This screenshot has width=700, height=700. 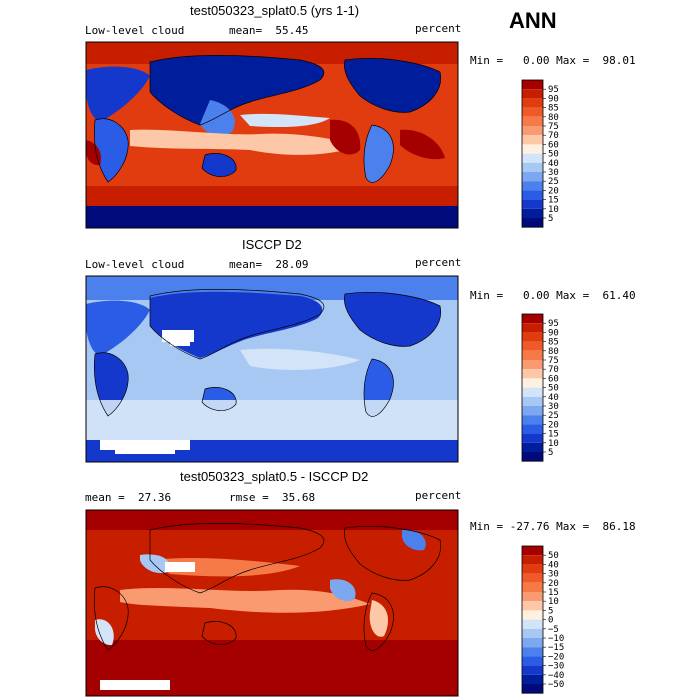 I want to click on colorbar-2-label: 30, so click(x=553, y=407).